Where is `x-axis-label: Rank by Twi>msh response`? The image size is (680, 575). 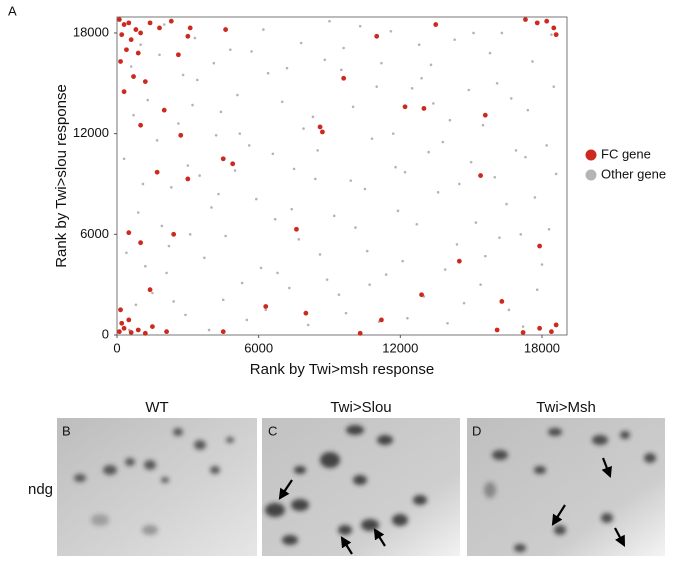 x-axis-label: Rank by Twi>msh response is located at coordinates (342, 369).